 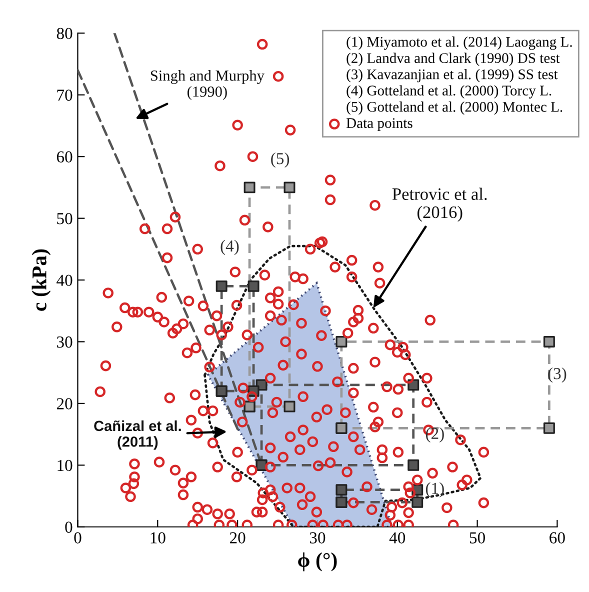 I want to click on y-tick-label: 80, so click(x=64, y=34).